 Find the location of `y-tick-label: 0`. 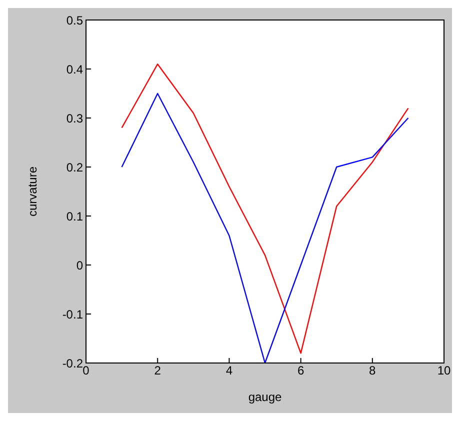

y-tick-label: 0 is located at coordinates (80, 265).